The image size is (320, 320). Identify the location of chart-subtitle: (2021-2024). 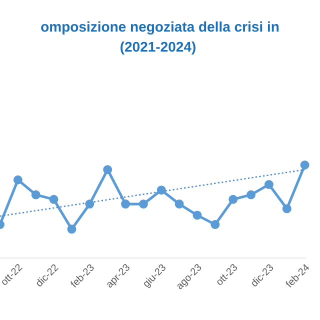
(158, 48).